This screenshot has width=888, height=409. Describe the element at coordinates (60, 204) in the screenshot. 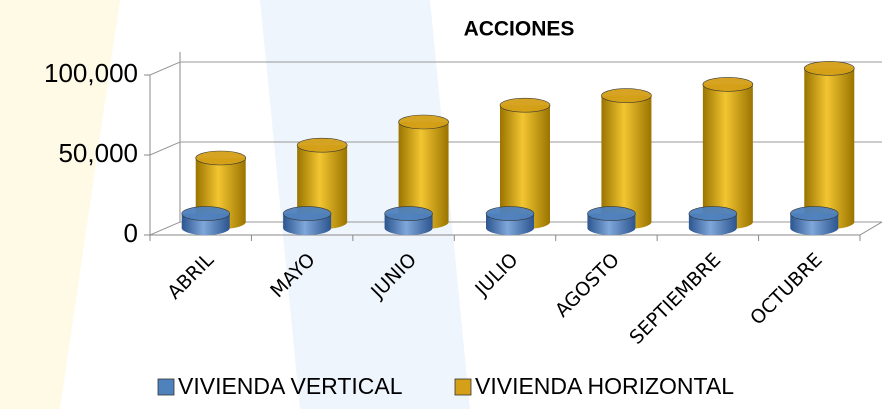

I see `background-shape` at that location.